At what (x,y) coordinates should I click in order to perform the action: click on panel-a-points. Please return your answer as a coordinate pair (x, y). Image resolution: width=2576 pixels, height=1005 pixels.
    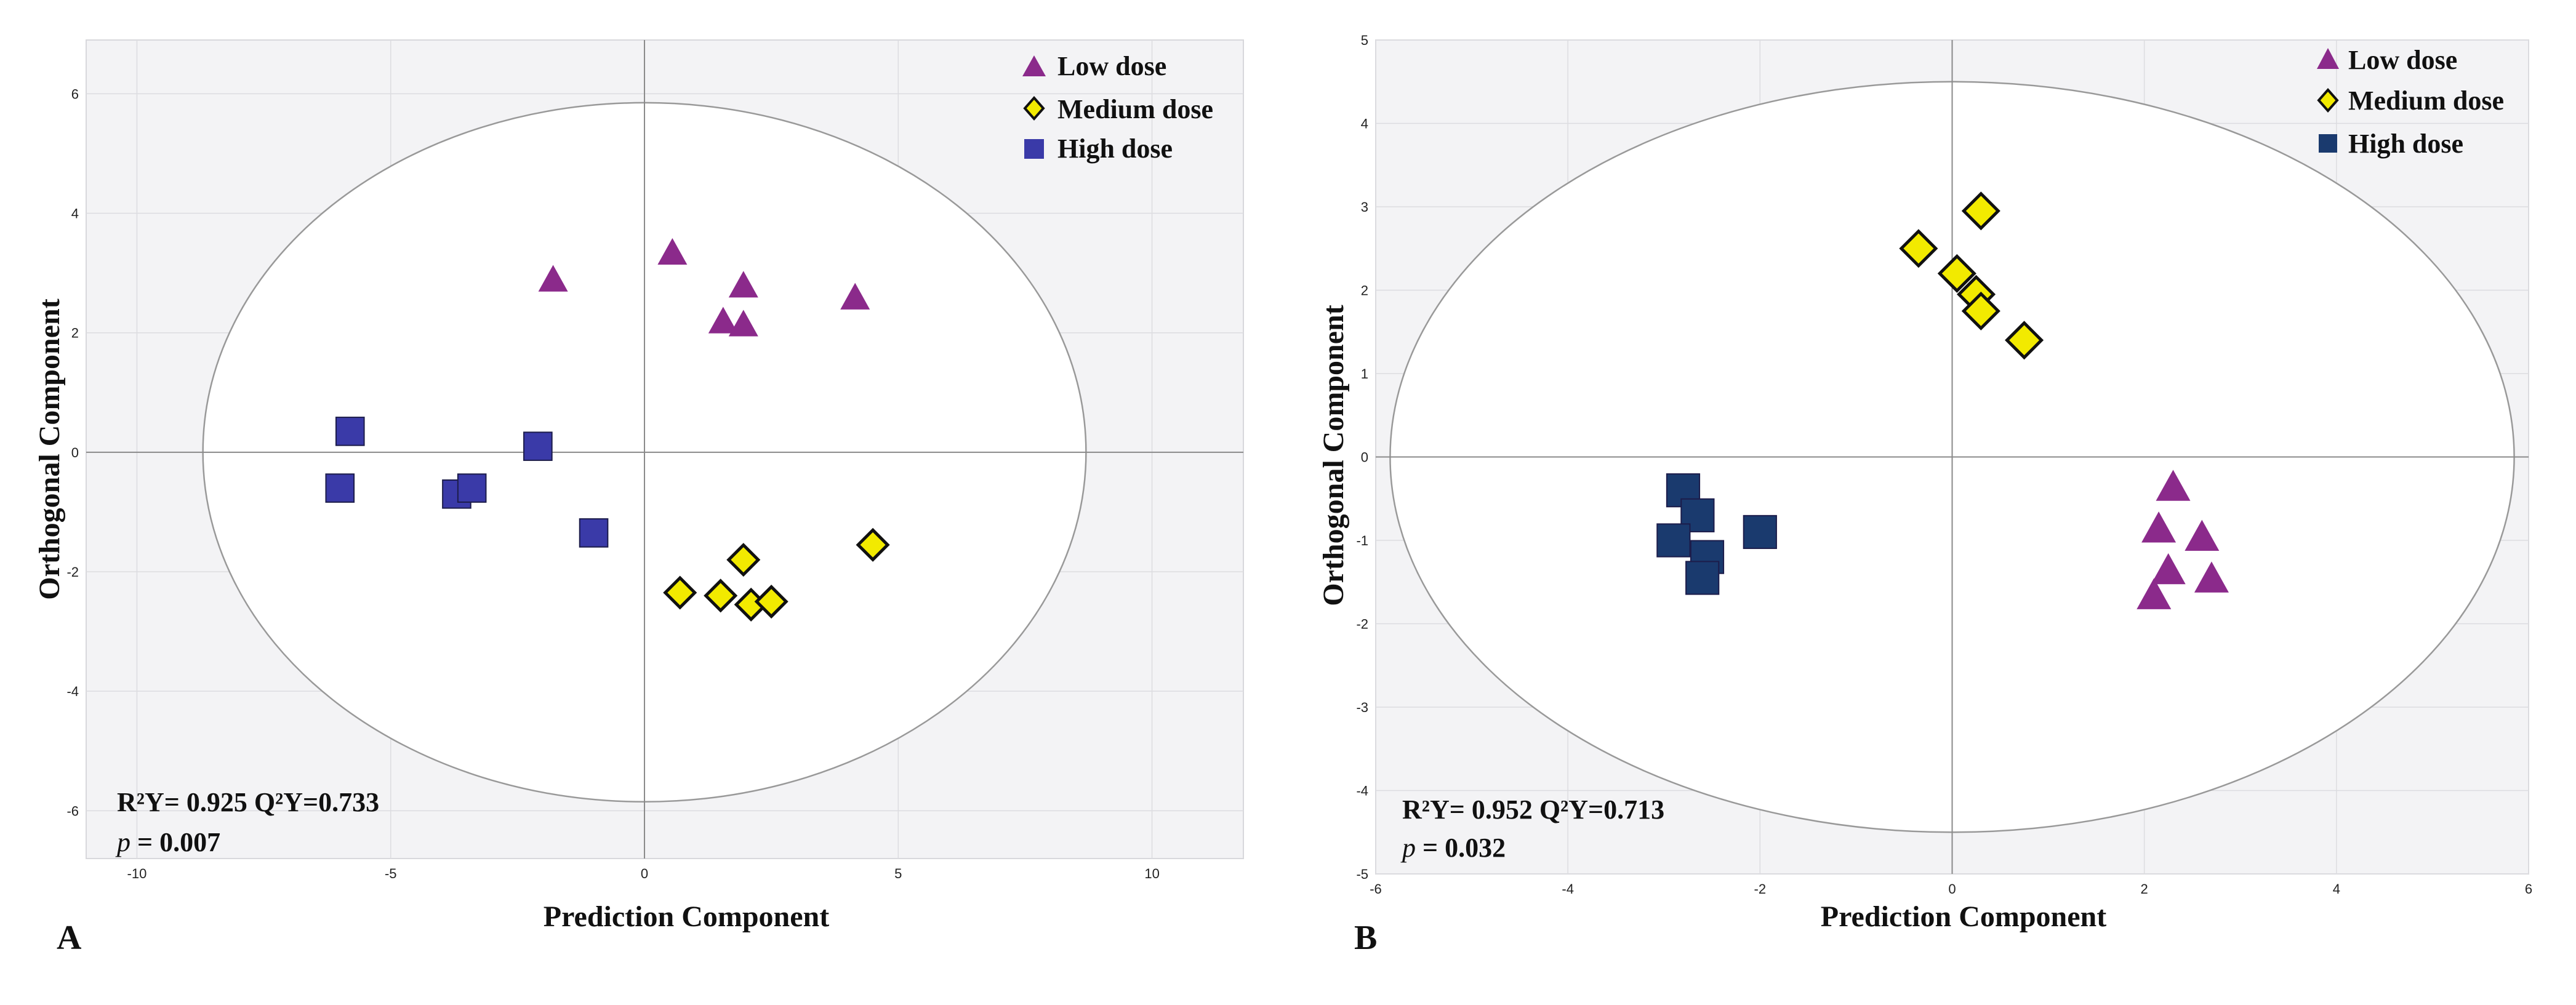
    Looking at the image, I should click on (607, 430).